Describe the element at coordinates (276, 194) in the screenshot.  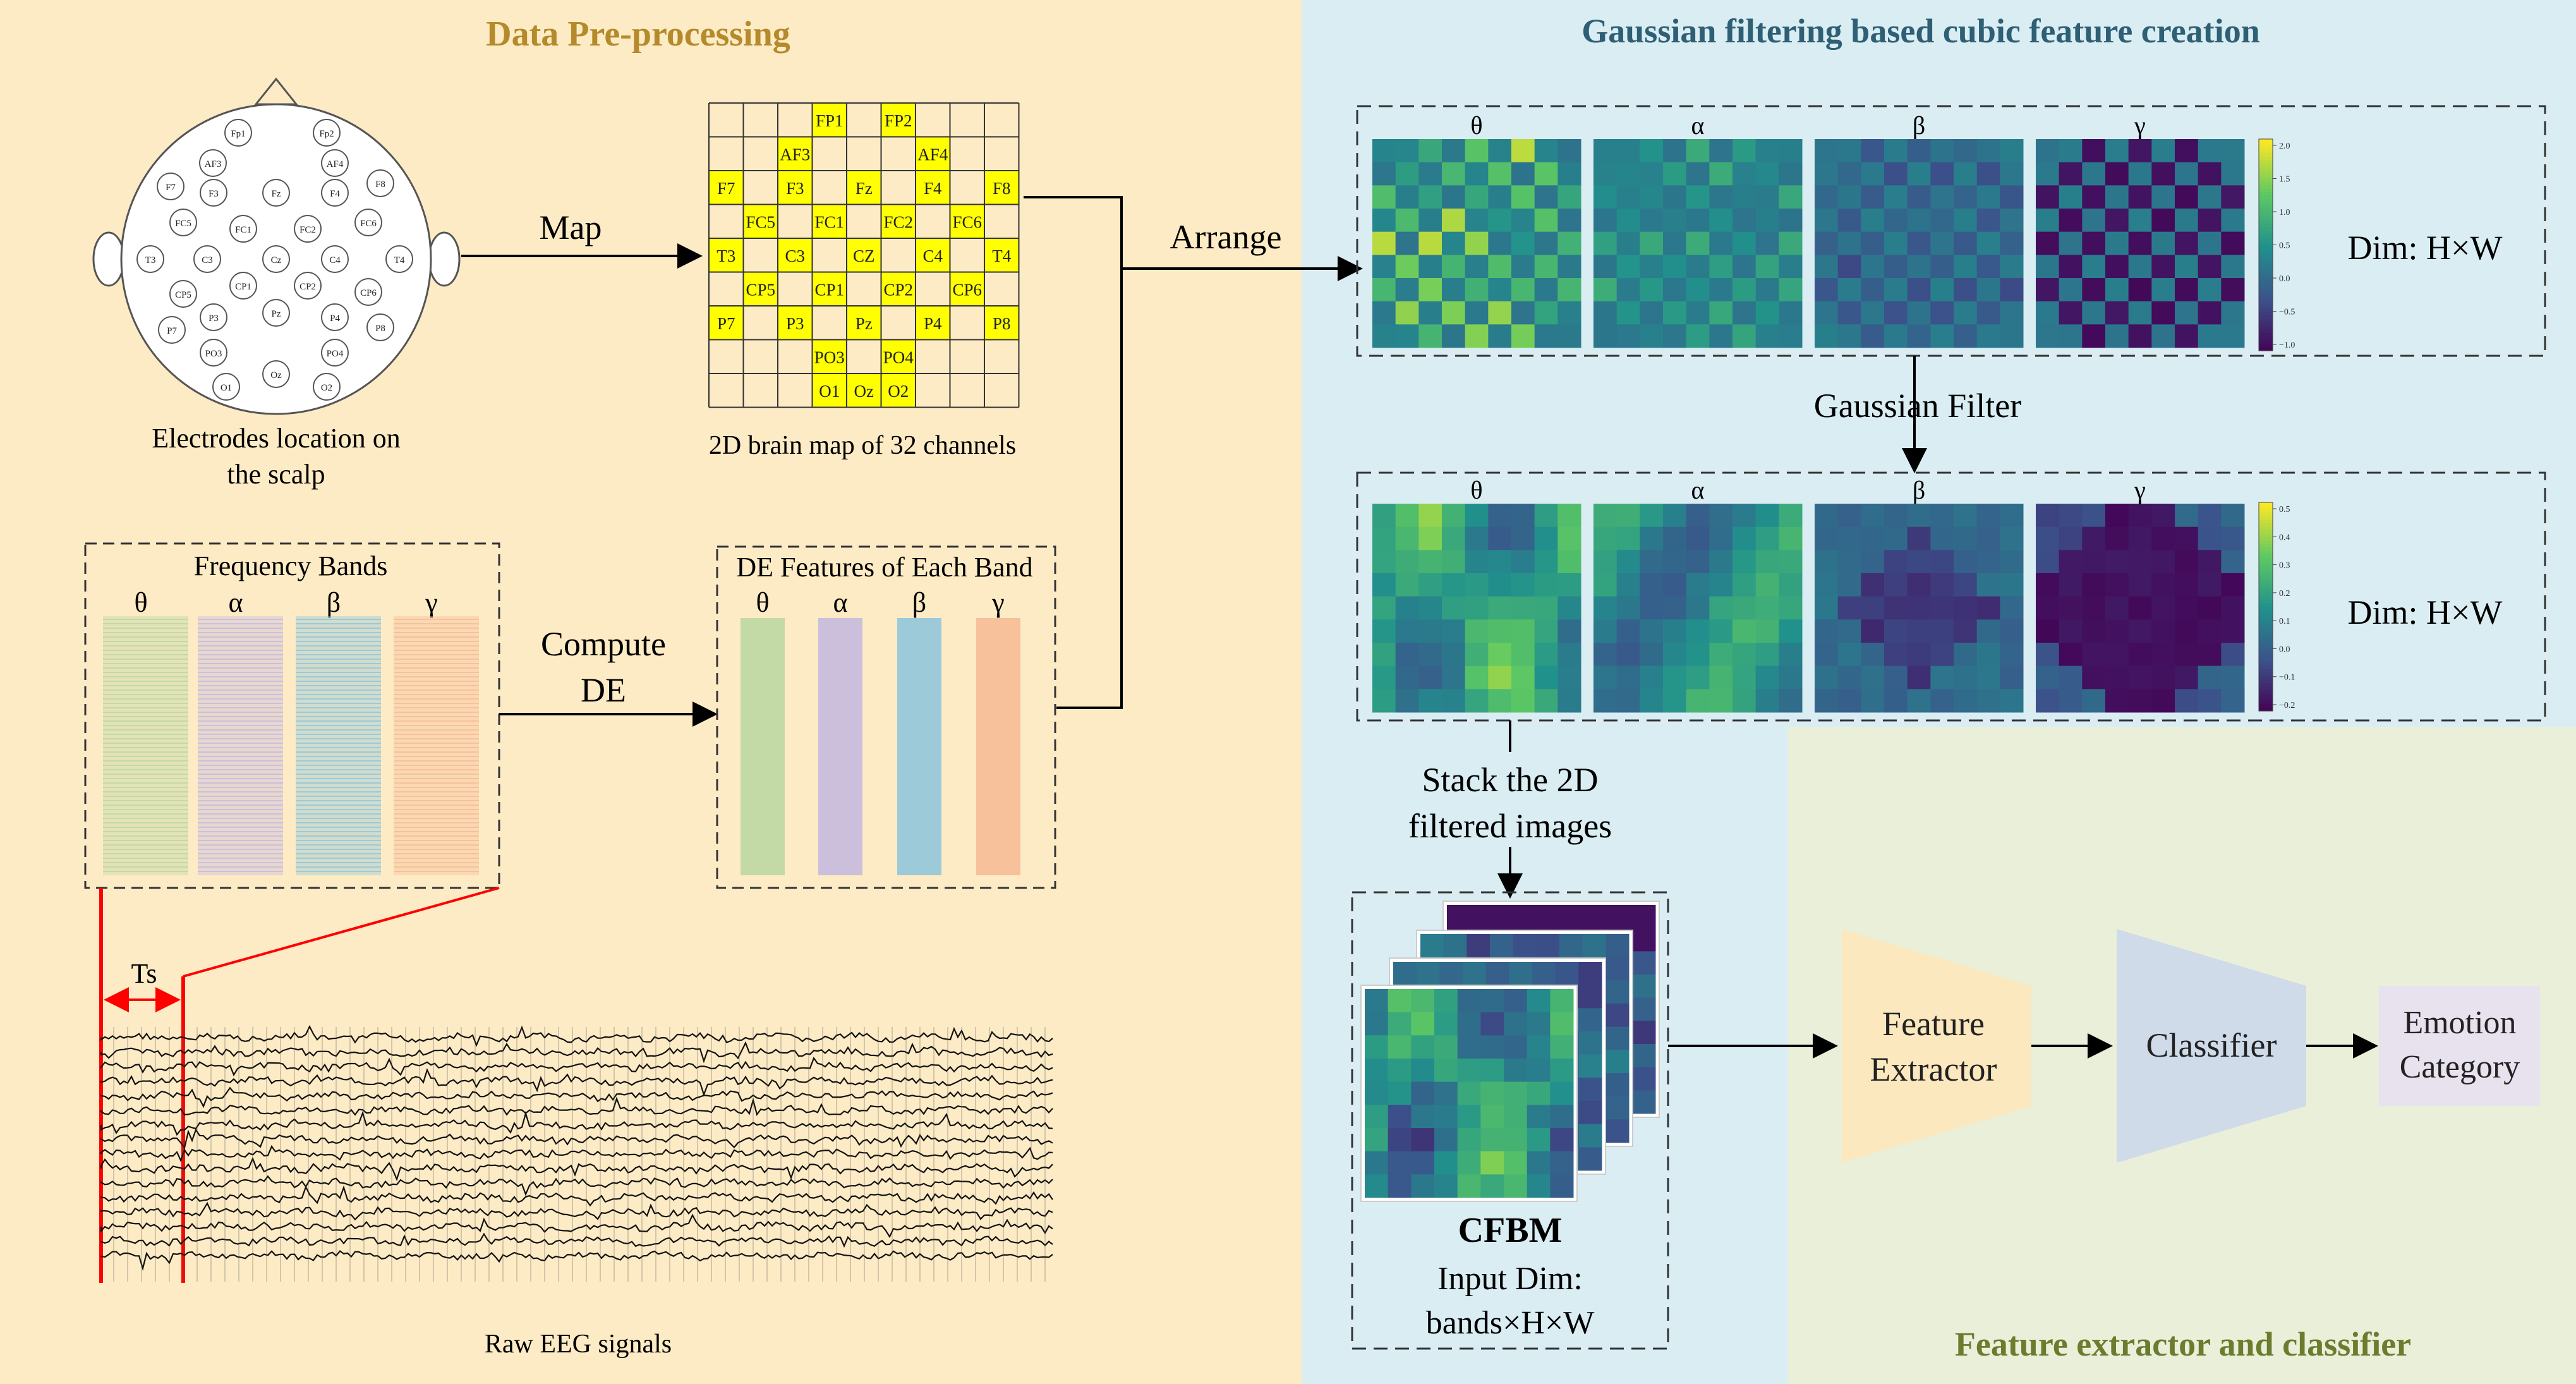
I see `electrode-label: Fz` at that location.